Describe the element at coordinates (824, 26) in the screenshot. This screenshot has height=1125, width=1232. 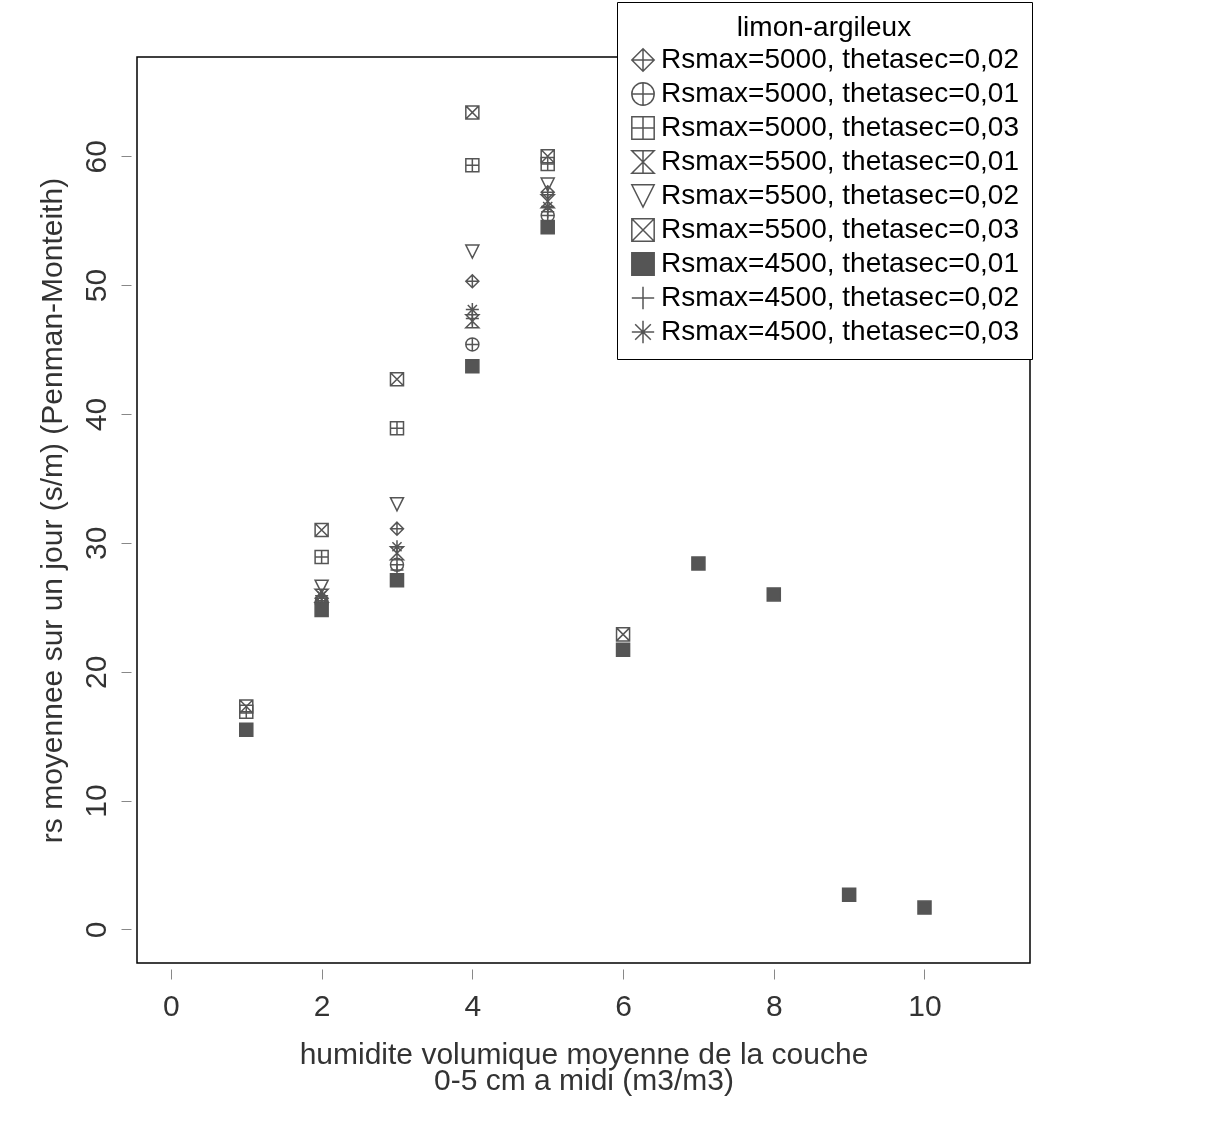
I see `legend-title: limon-argileux` at that location.